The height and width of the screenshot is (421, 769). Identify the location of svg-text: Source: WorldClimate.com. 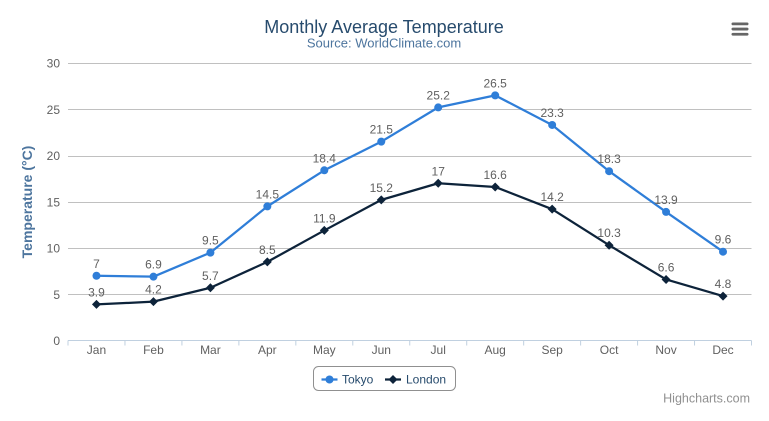
(384, 43).